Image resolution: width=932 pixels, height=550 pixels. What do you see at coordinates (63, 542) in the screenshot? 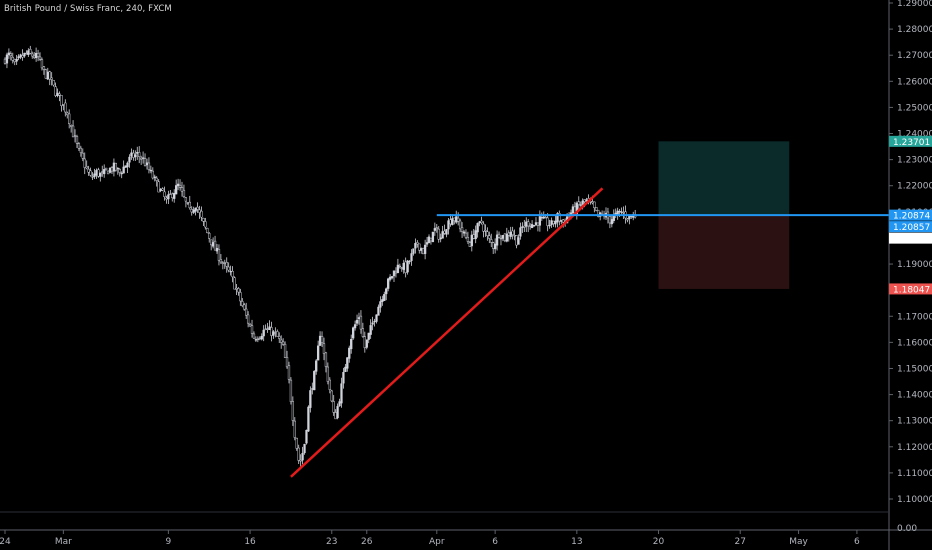
I see `x-tick-label: Mar` at bounding box center [63, 542].